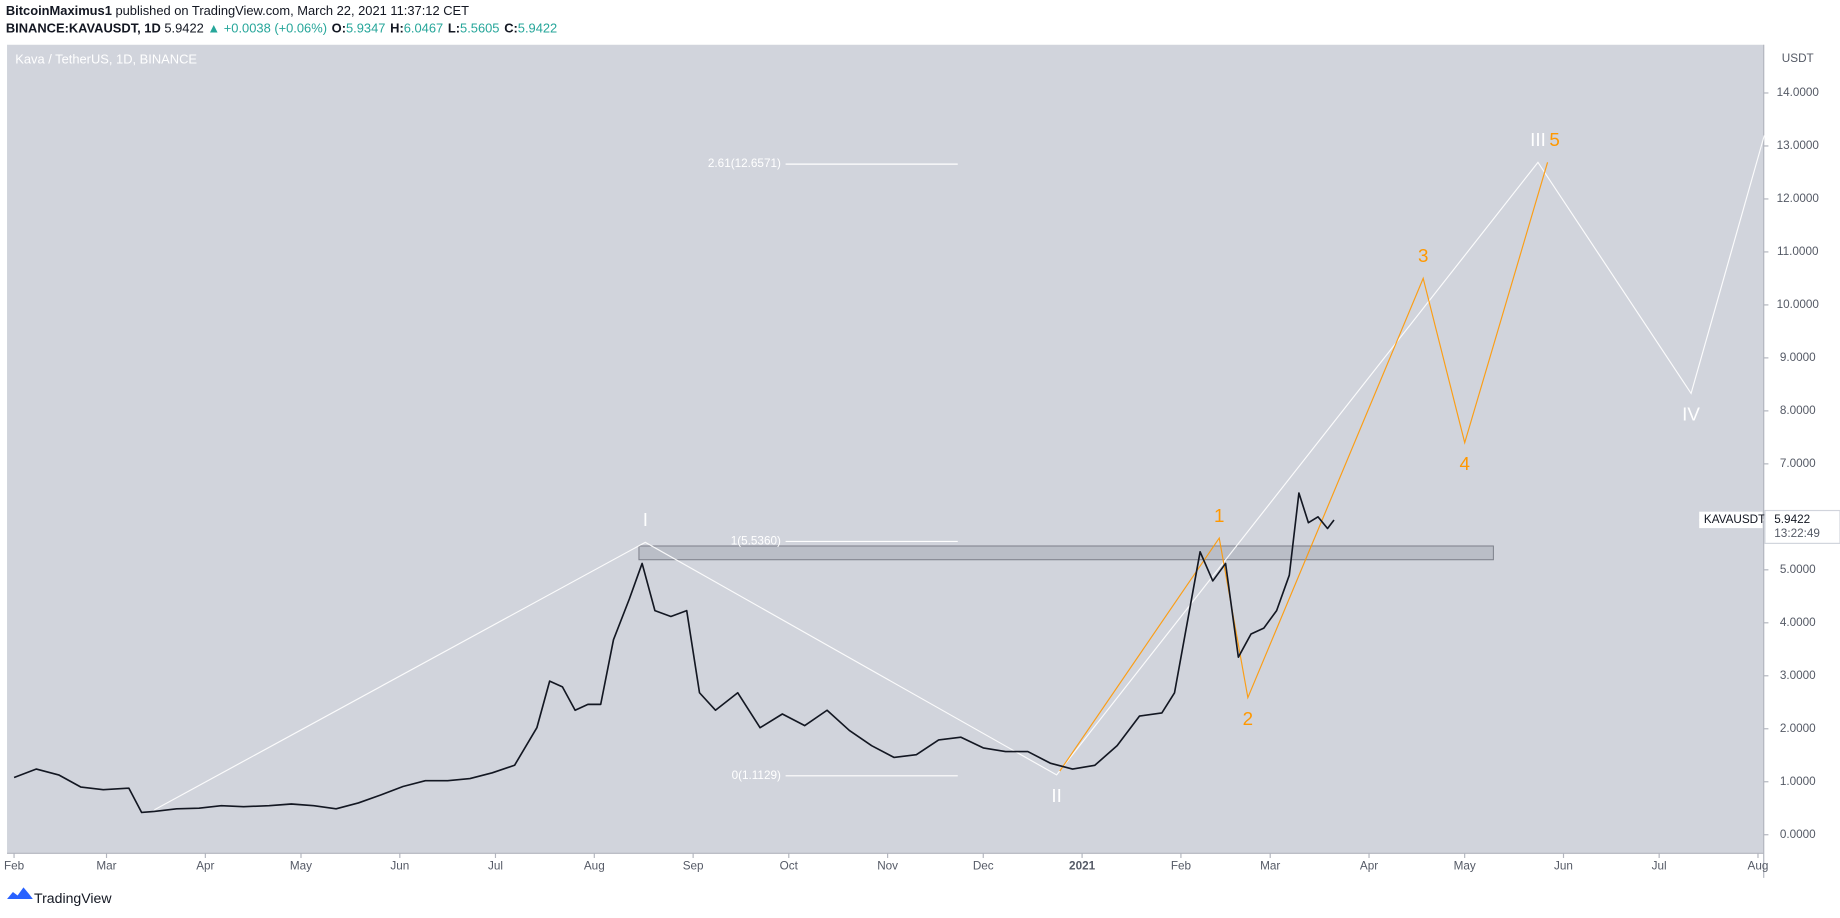 Image resolution: width=1840 pixels, height=918 pixels. What do you see at coordinates (1554, 139) in the screenshot?
I see `wave-label: 5` at bounding box center [1554, 139].